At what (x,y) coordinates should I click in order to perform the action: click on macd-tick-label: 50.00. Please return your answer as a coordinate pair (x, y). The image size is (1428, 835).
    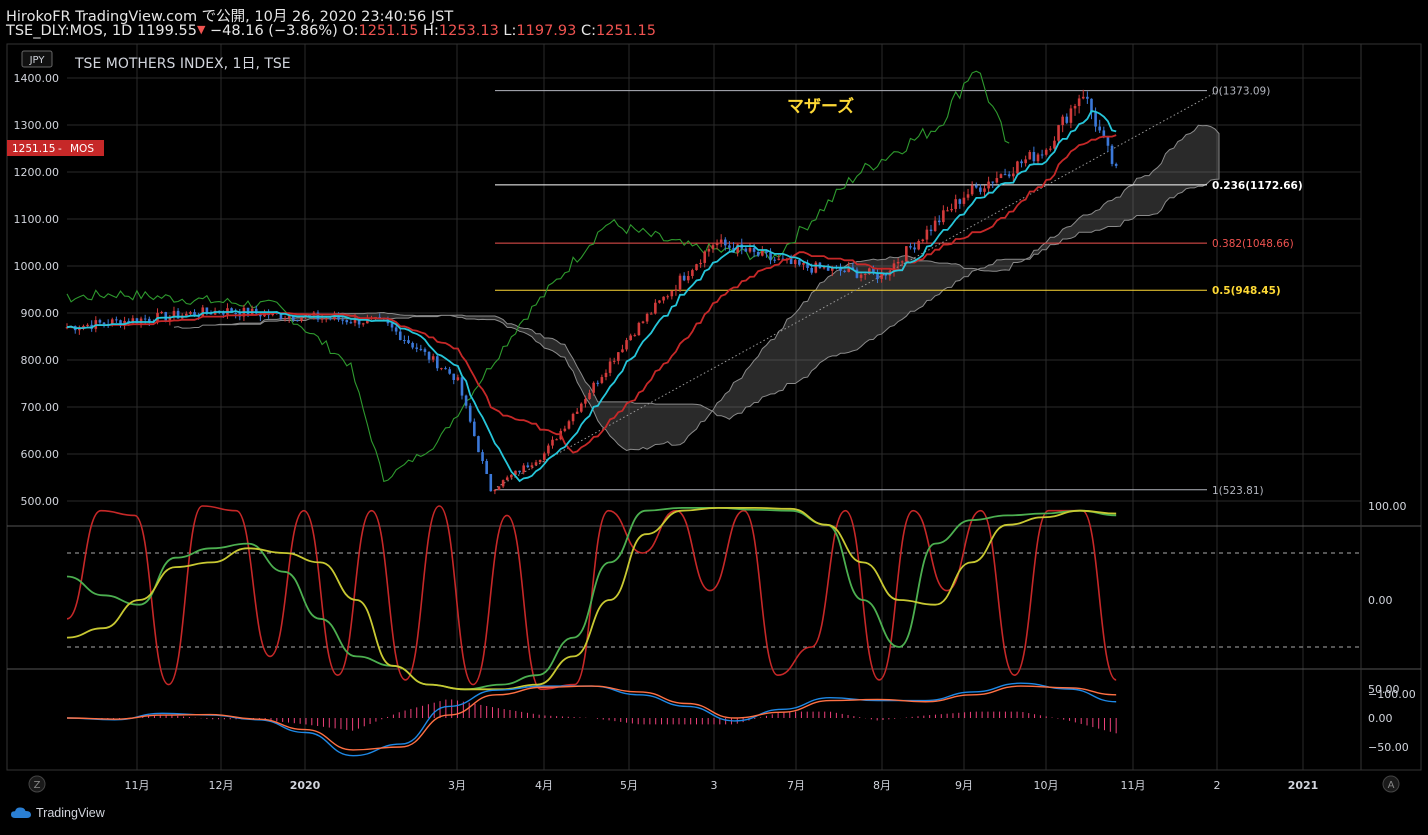
    Looking at the image, I should click on (1384, 689).